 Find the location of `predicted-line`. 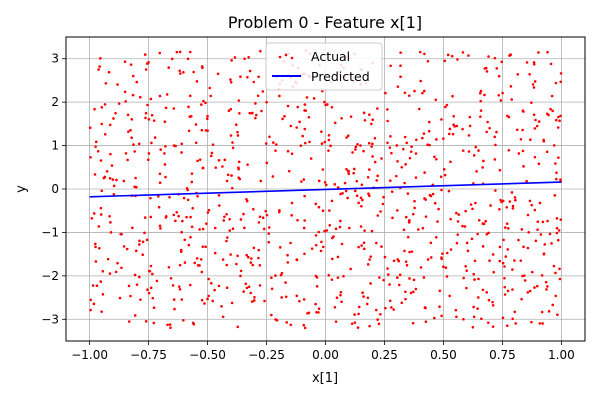

predicted-line is located at coordinates (325, 189).